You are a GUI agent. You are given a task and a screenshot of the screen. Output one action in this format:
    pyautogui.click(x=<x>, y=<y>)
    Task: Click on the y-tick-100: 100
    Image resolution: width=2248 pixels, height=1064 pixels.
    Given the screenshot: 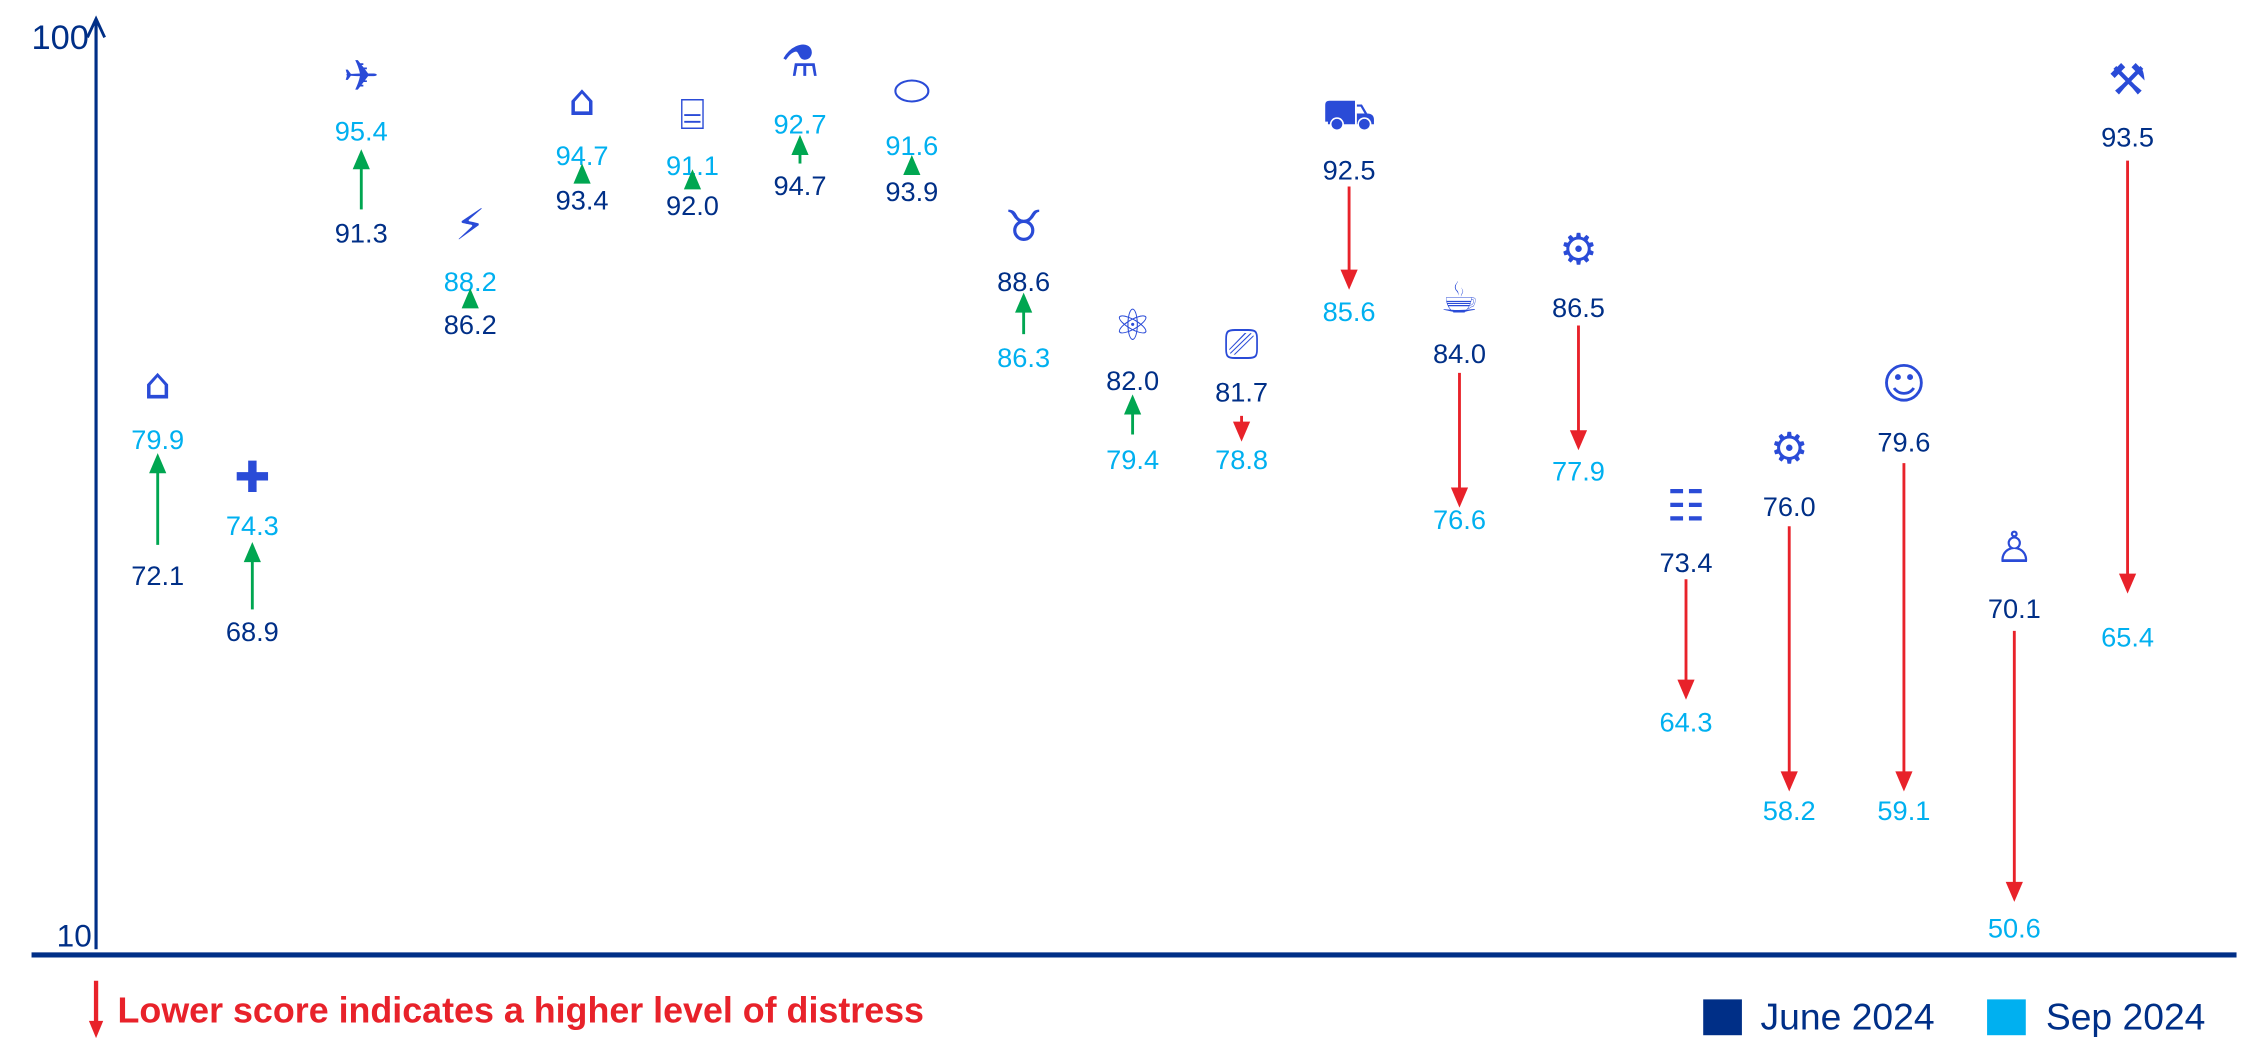 What is the action you would take?
    pyautogui.click(x=59, y=38)
    